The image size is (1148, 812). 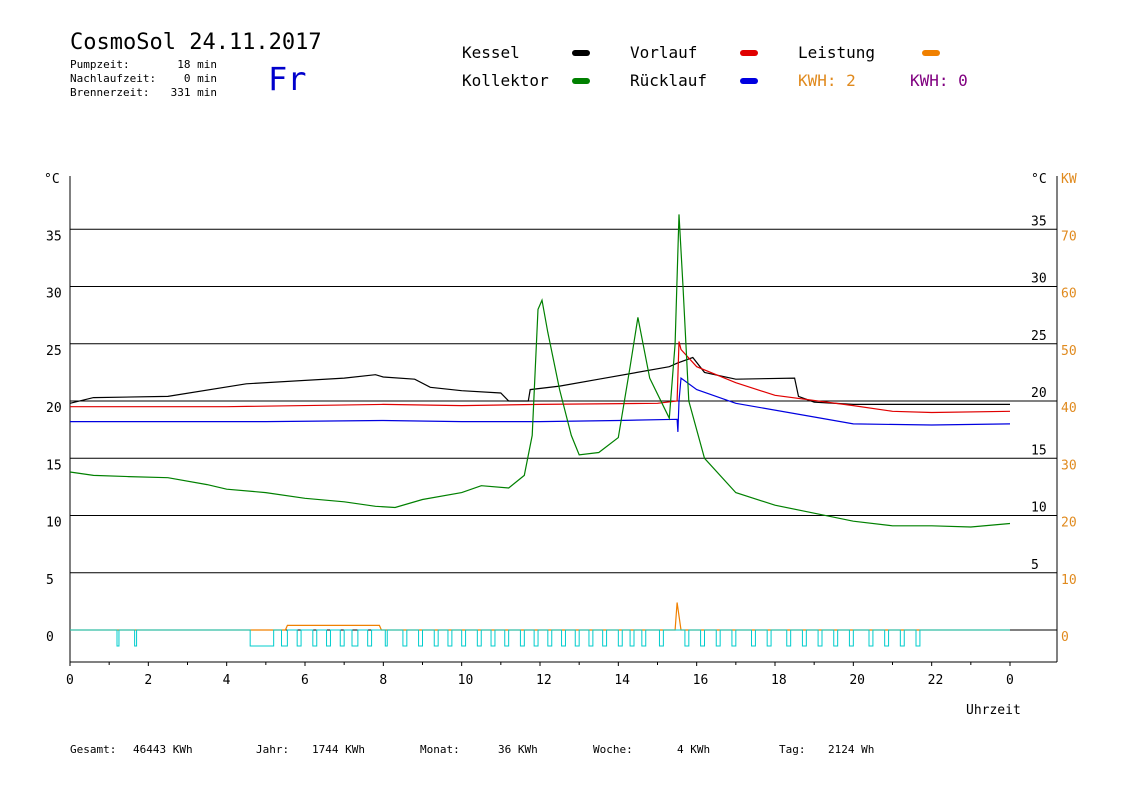 What do you see at coordinates (1039, 221) in the screenshot?
I see `y-tick-label-right: 35` at bounding box center [1039, 221].